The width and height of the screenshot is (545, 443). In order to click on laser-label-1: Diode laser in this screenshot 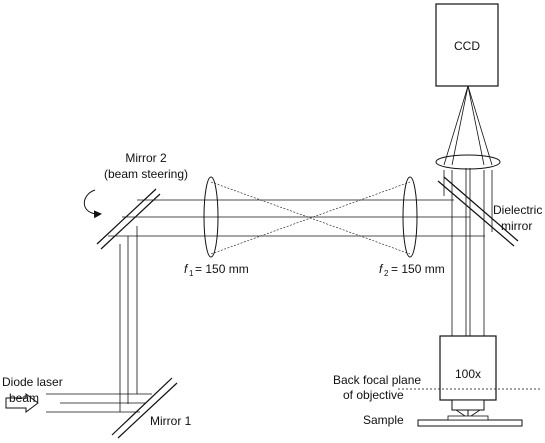, I will do `click(32, 382)`.